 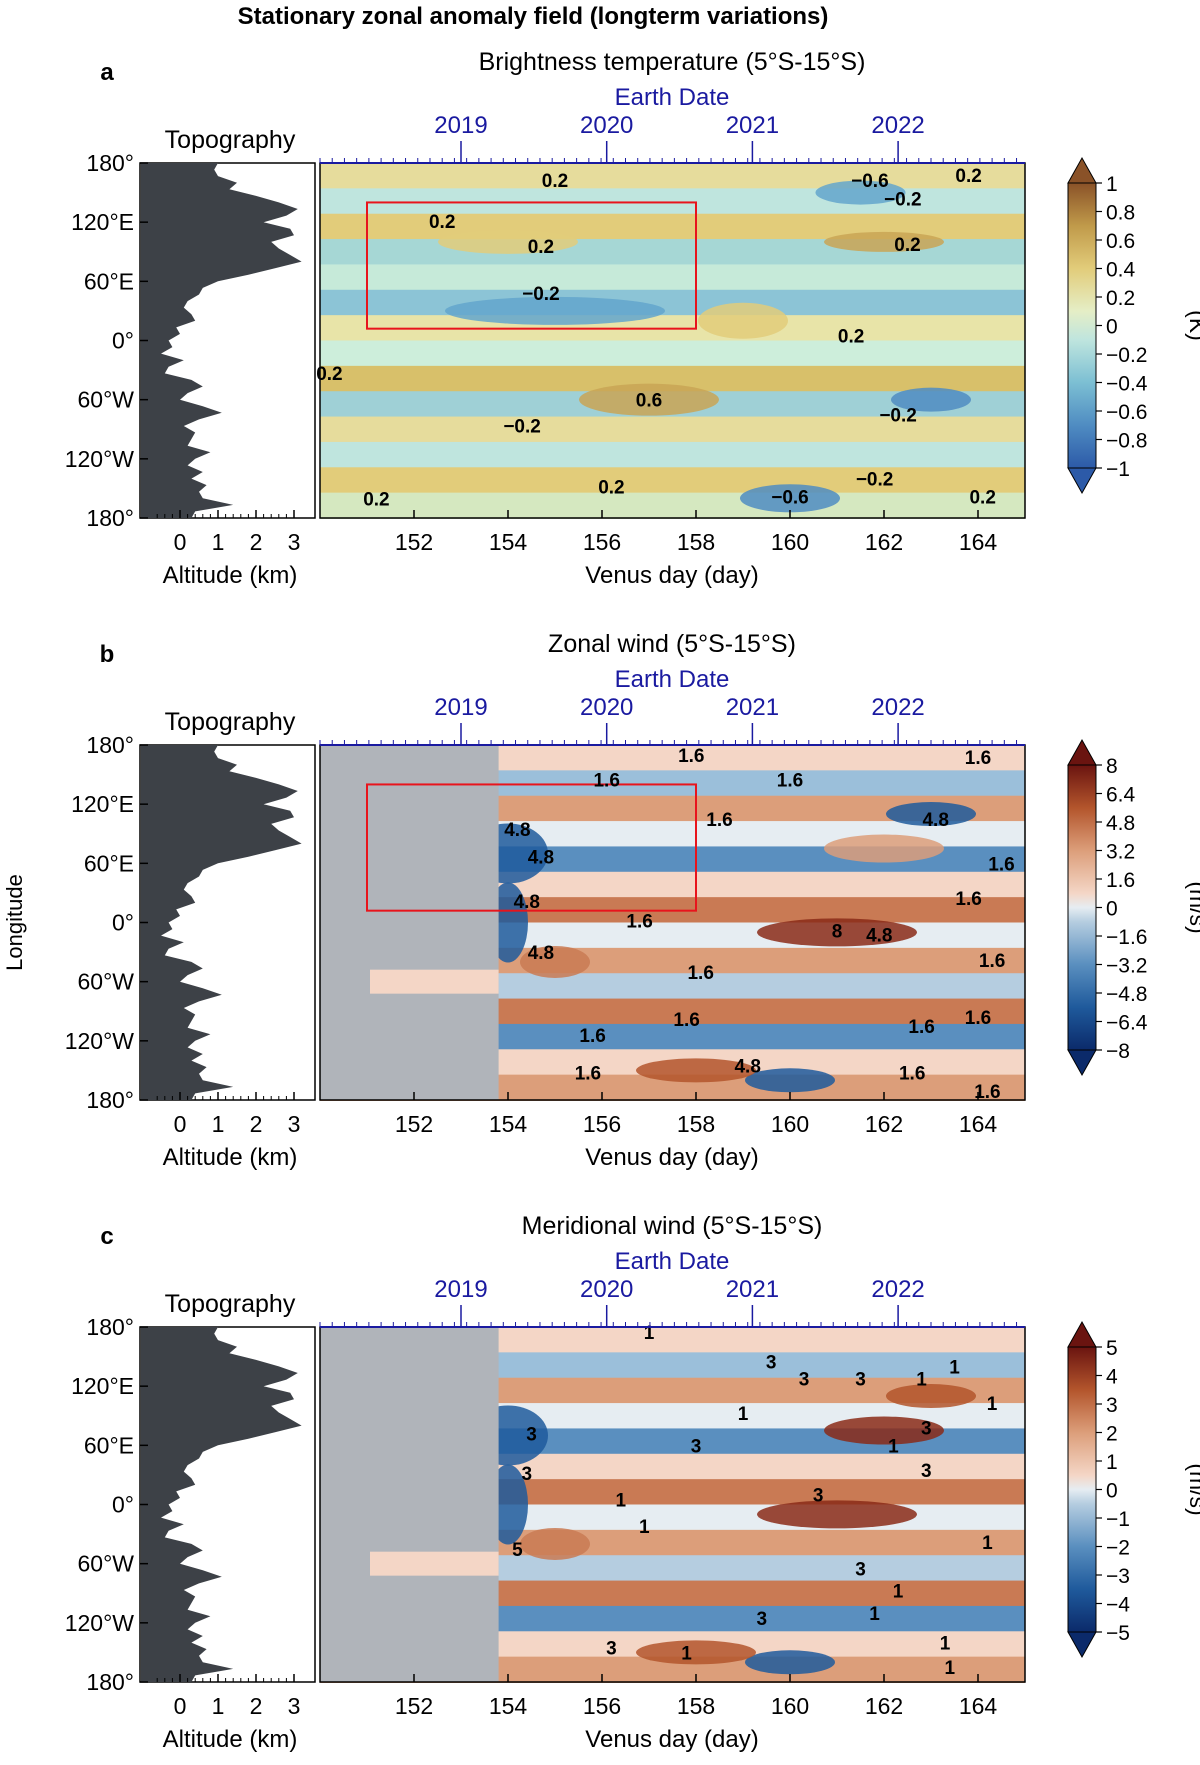 What do you see at coordinates (870, 181) in the screenshot?
I see `contour-label: −0.6` at bounding box center [870, 181].